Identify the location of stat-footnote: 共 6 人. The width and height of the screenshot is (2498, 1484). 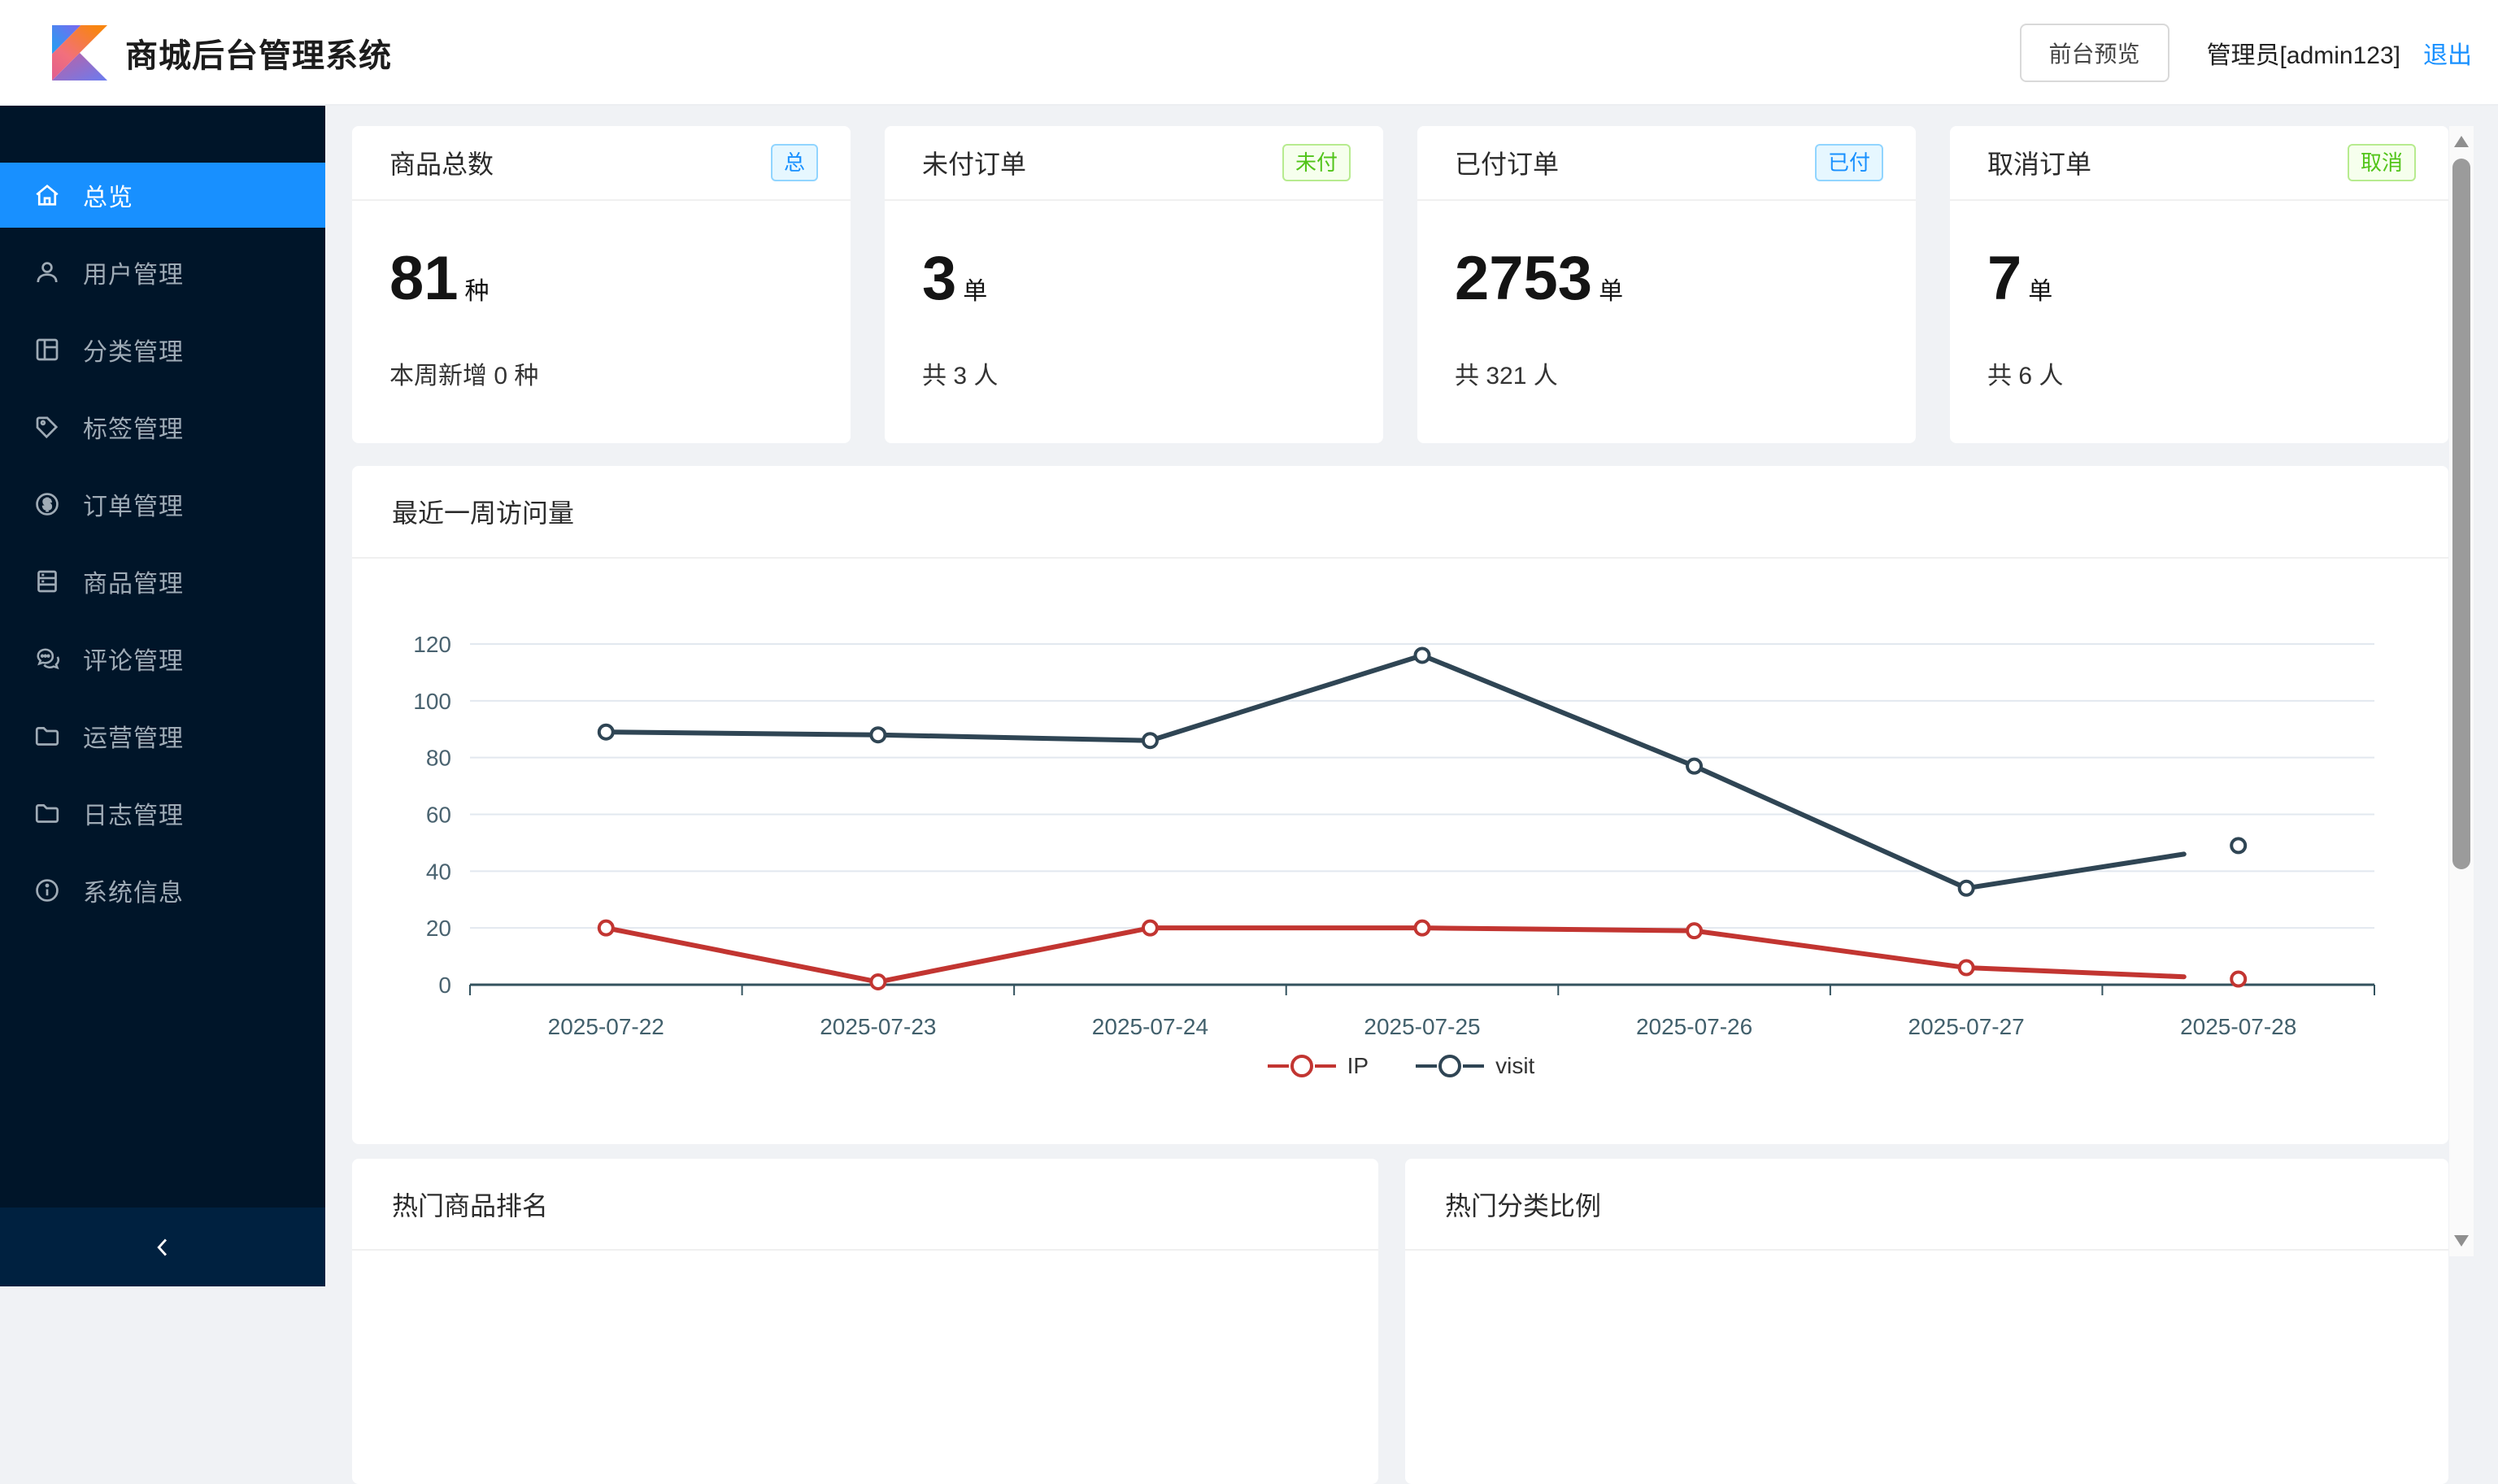
(2025, 376).